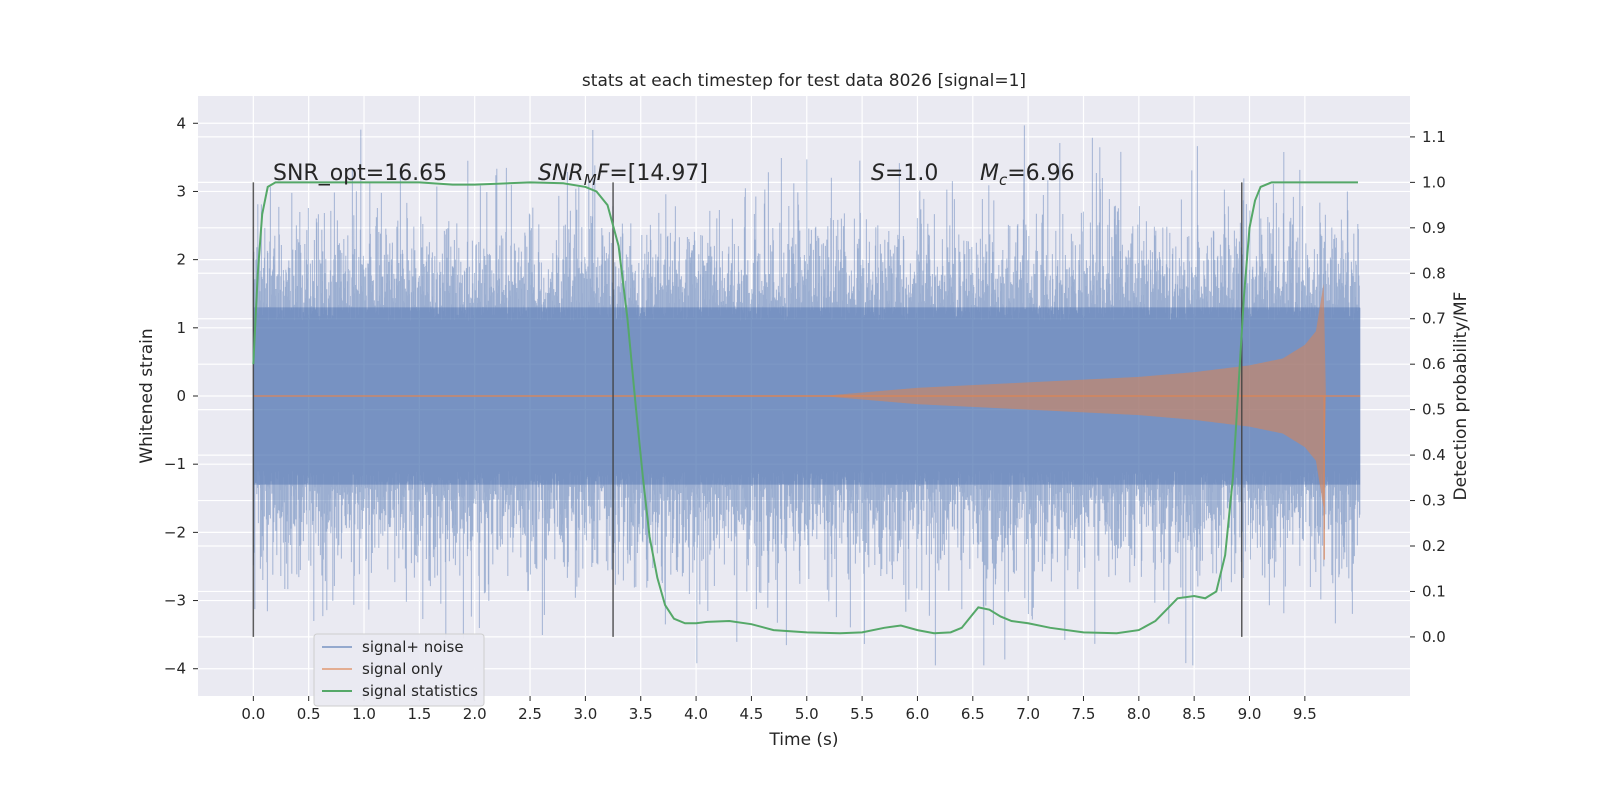 The width and height of the screenshot is (1600, 800). I want to click on y-tick-label: 4, so click(181, 123).